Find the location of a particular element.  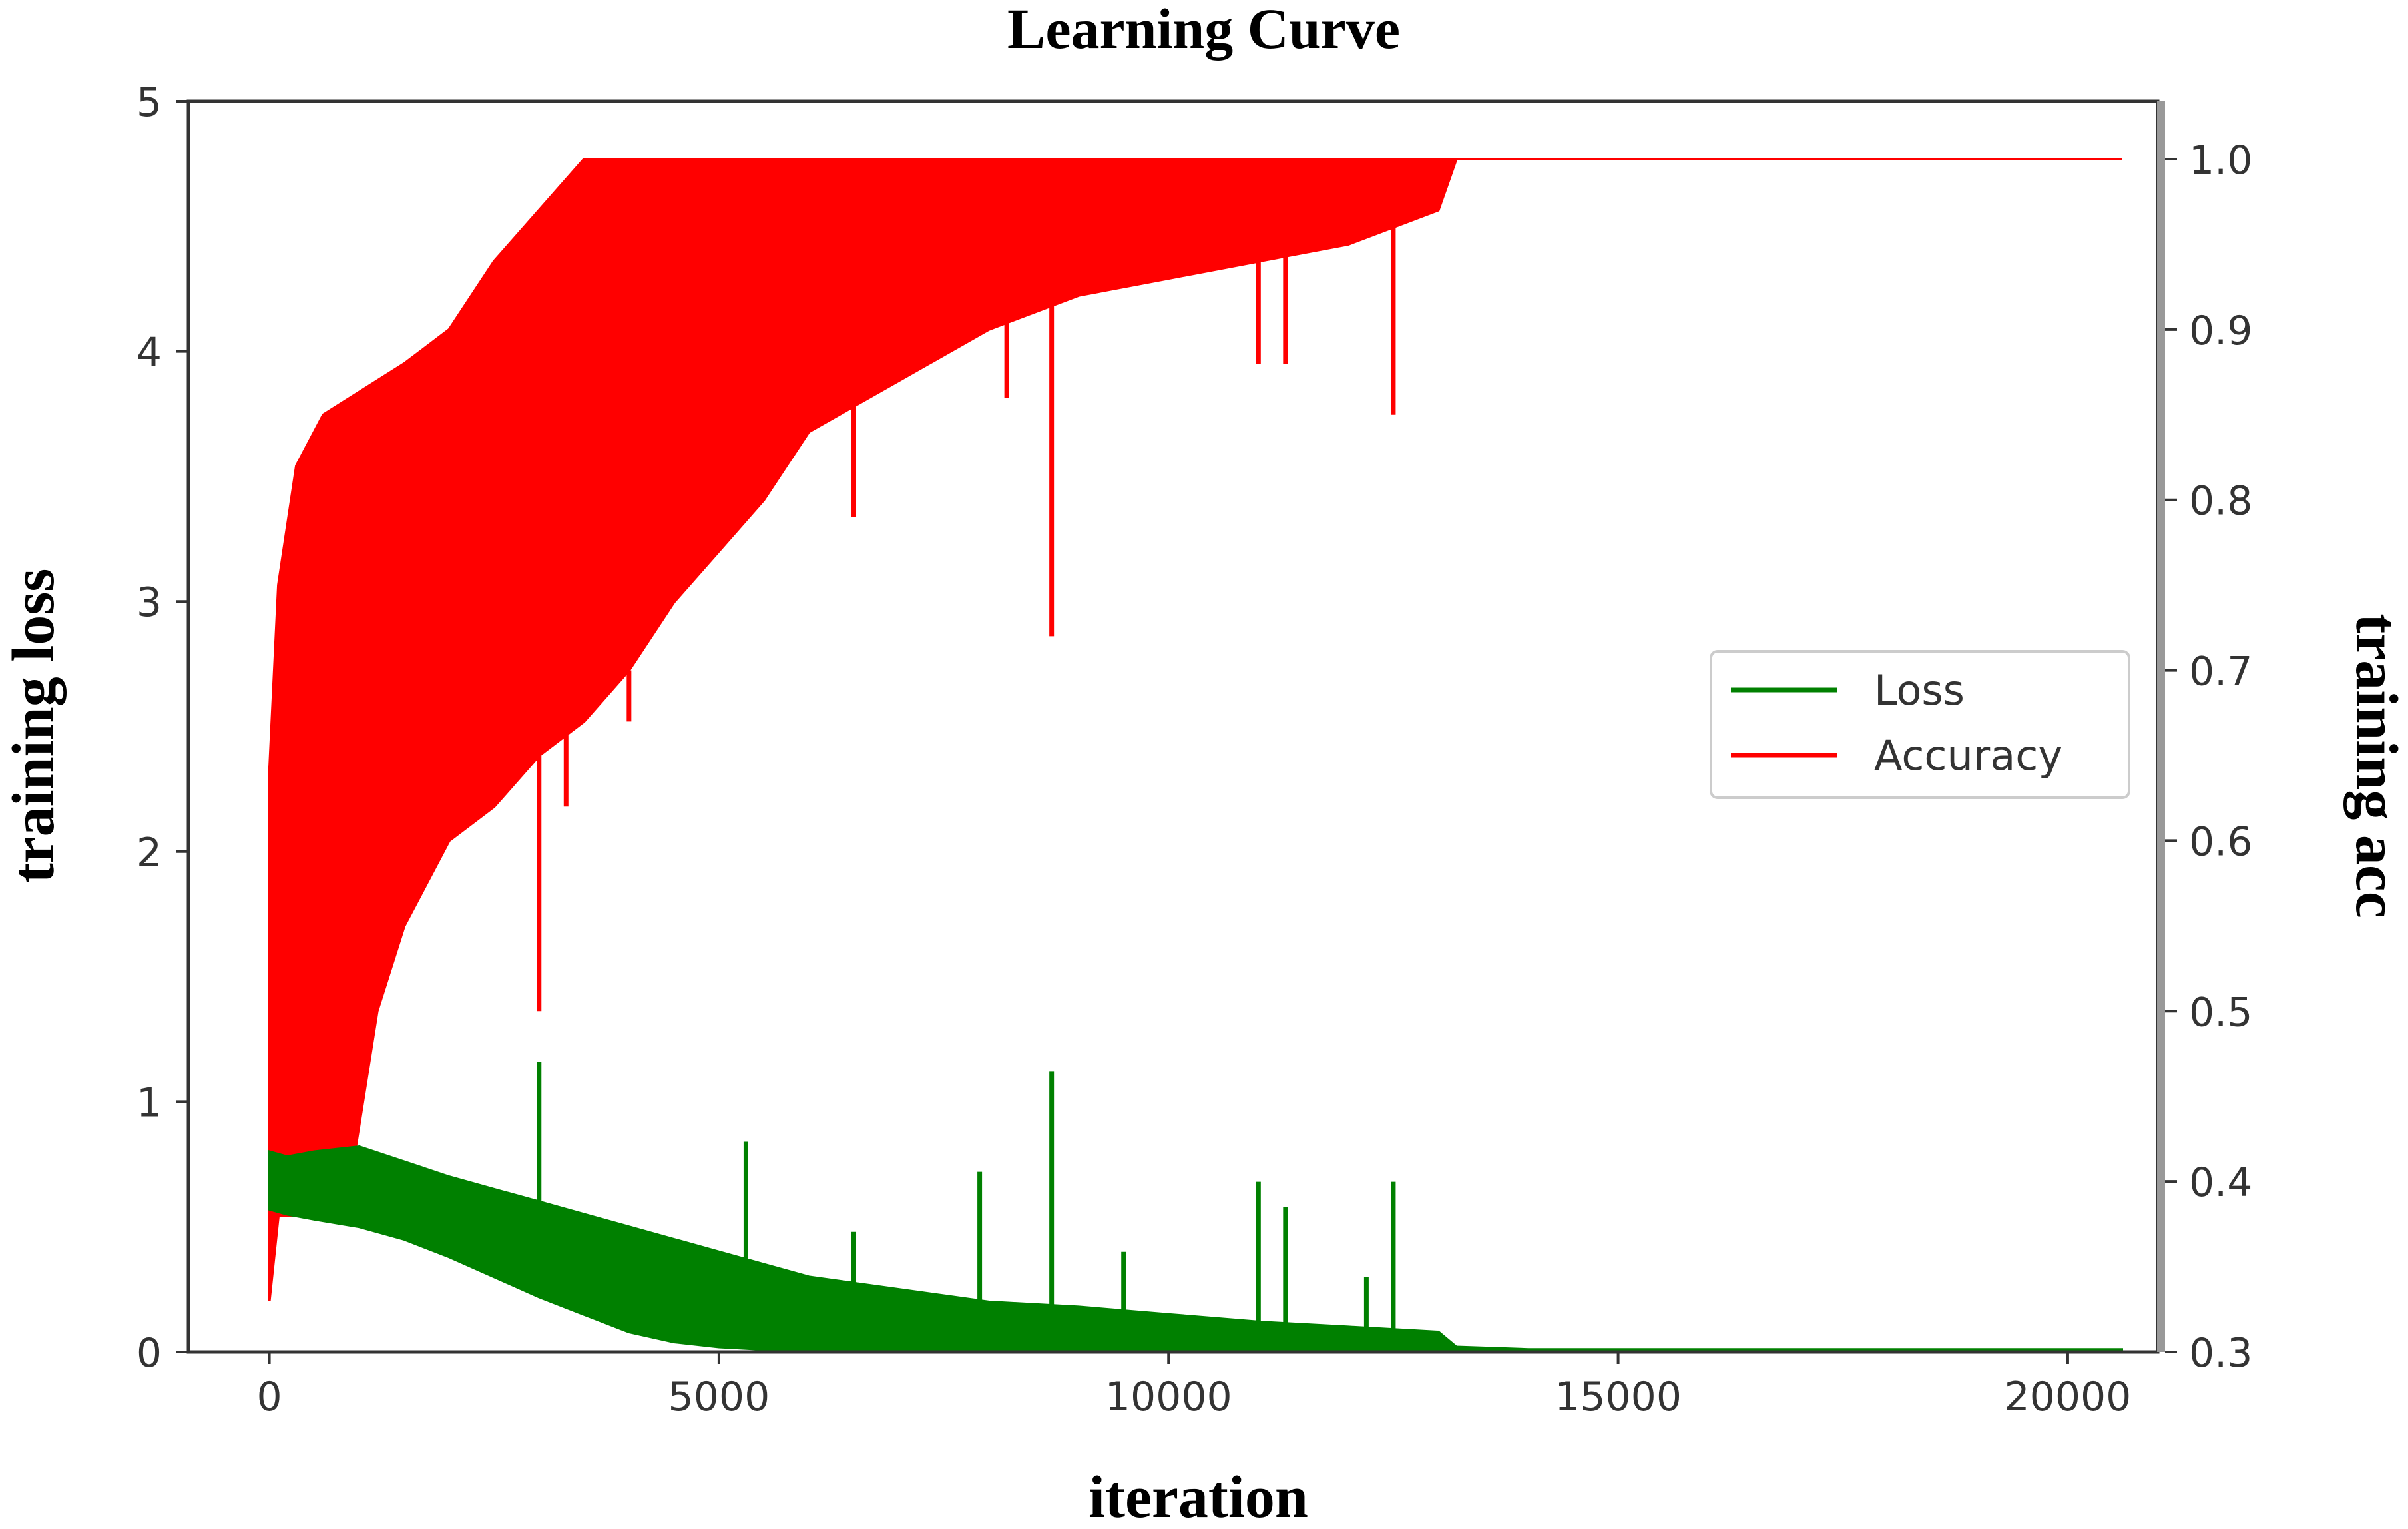

y-right-tick-label: 0.3 is located at coordinates (2221, 1353).